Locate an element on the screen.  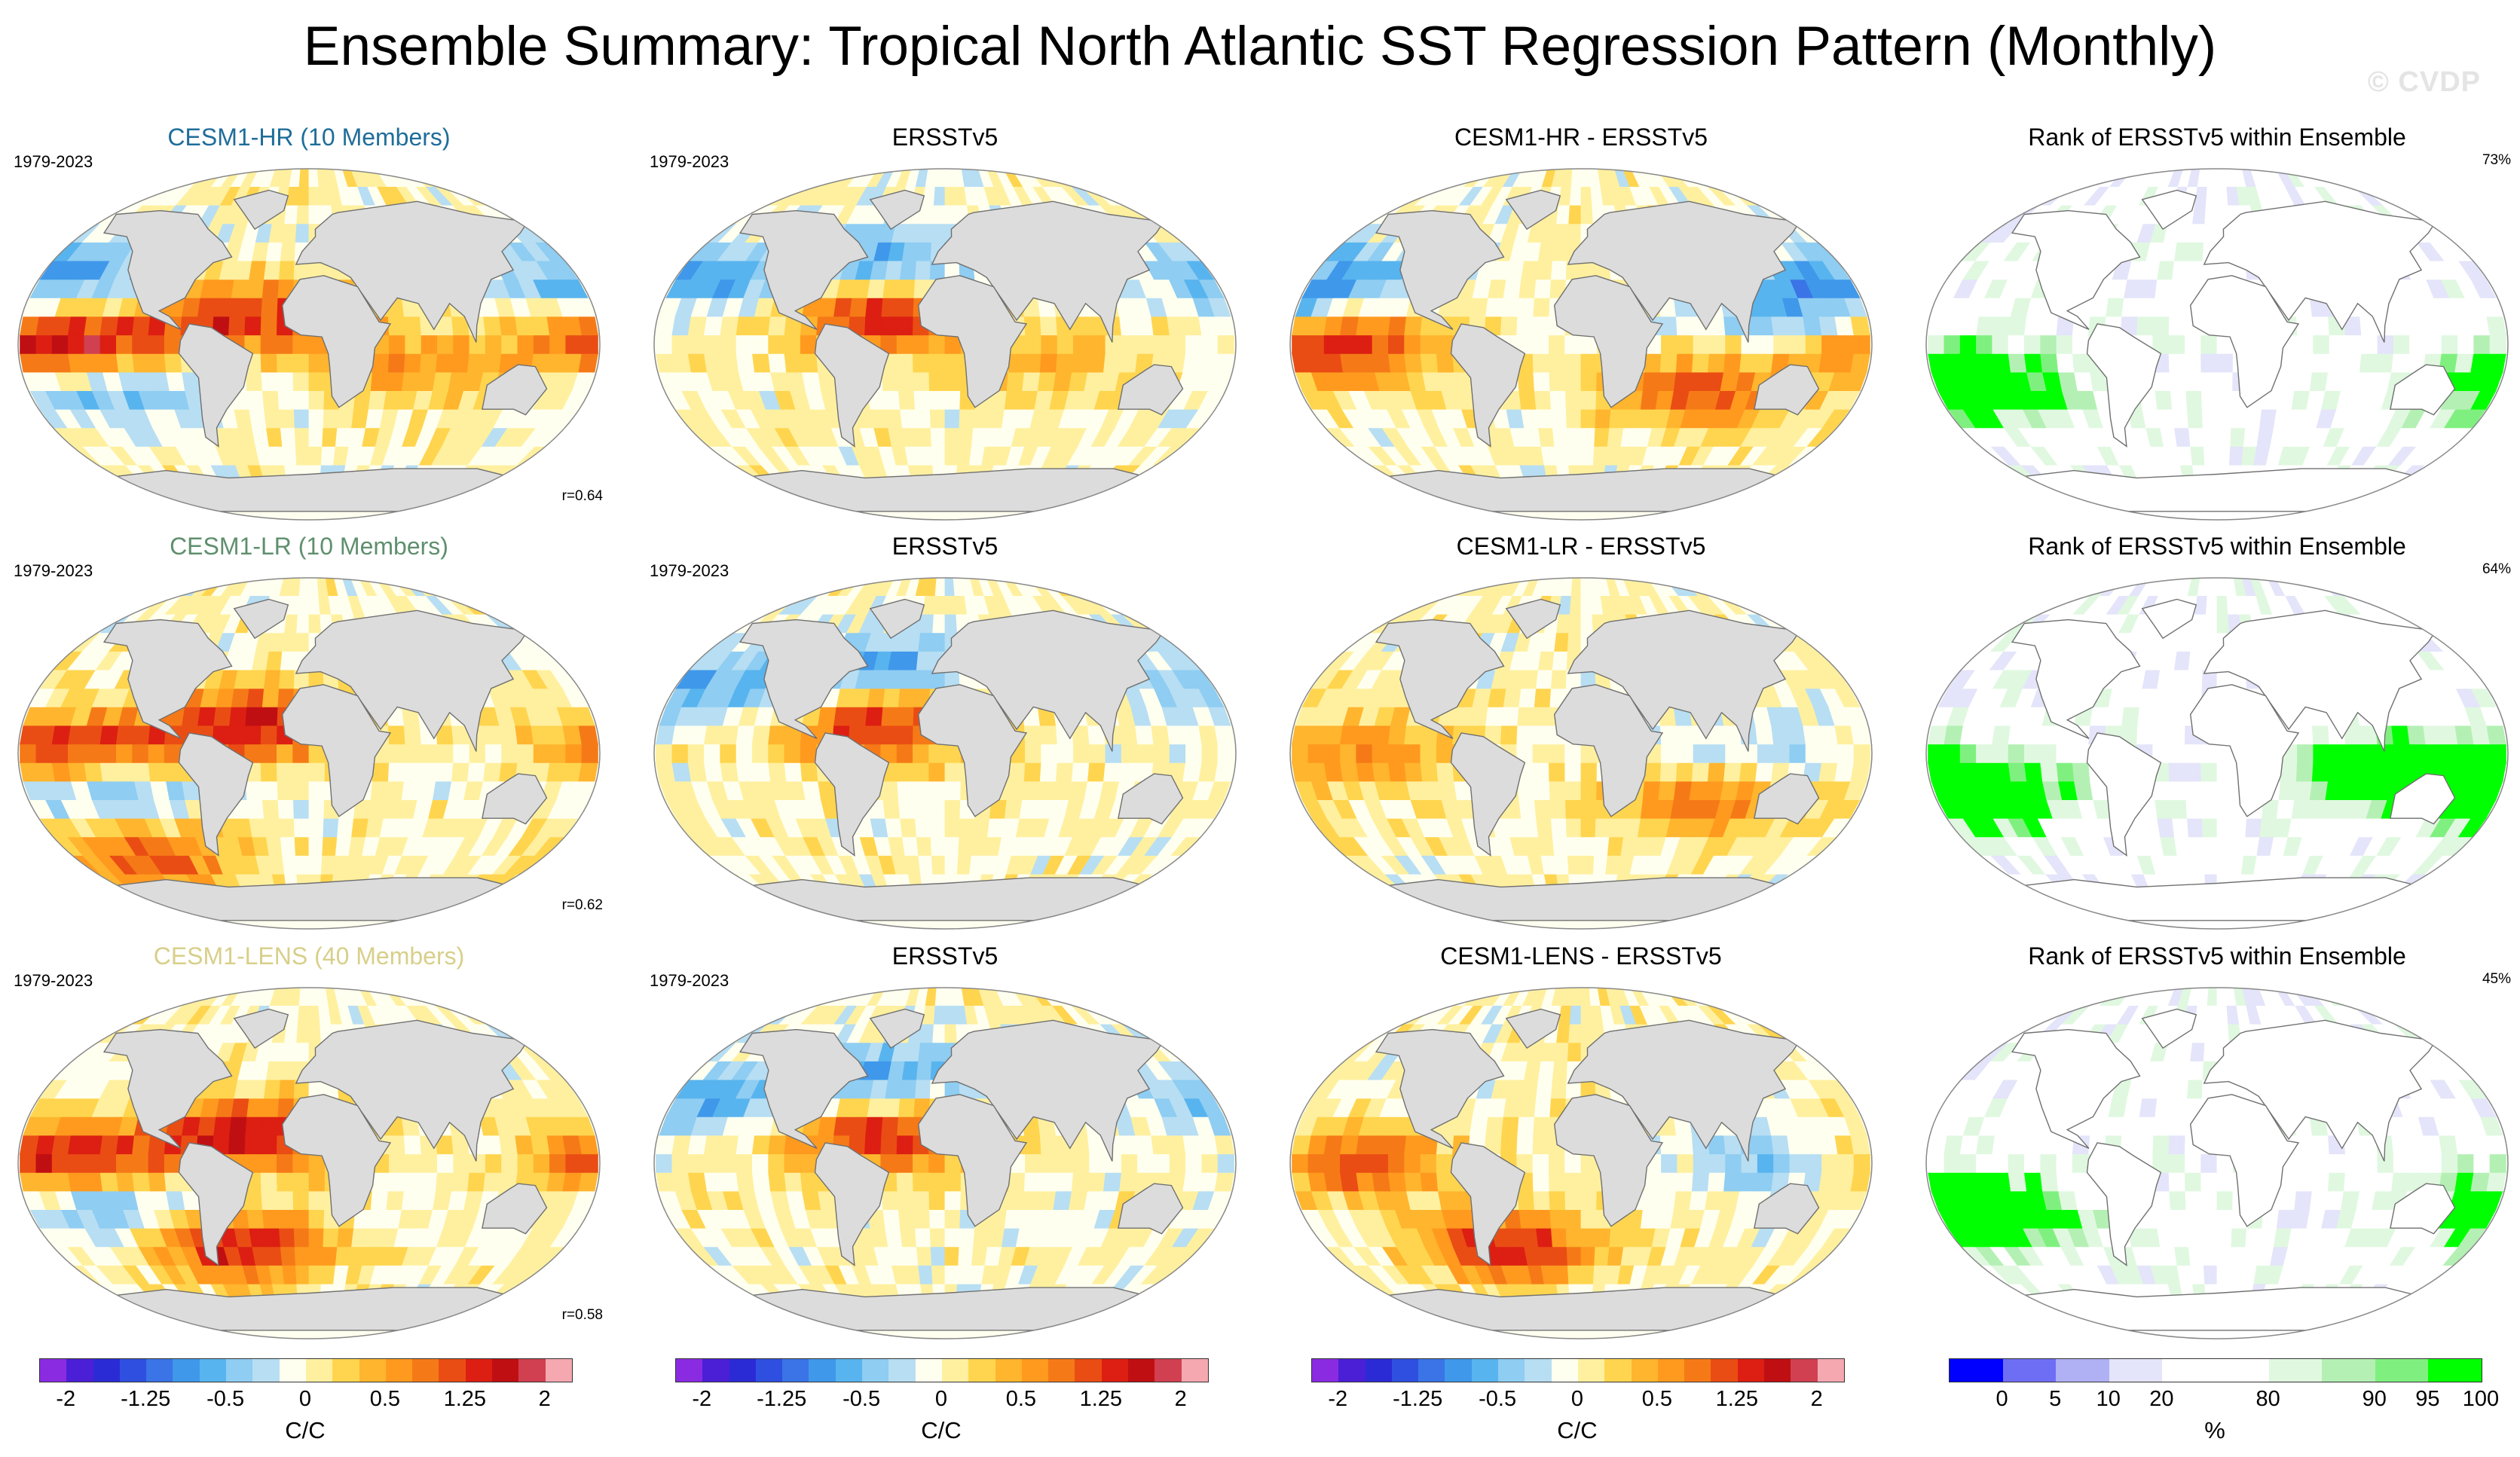
world-map is located at coordinates (945, 754).